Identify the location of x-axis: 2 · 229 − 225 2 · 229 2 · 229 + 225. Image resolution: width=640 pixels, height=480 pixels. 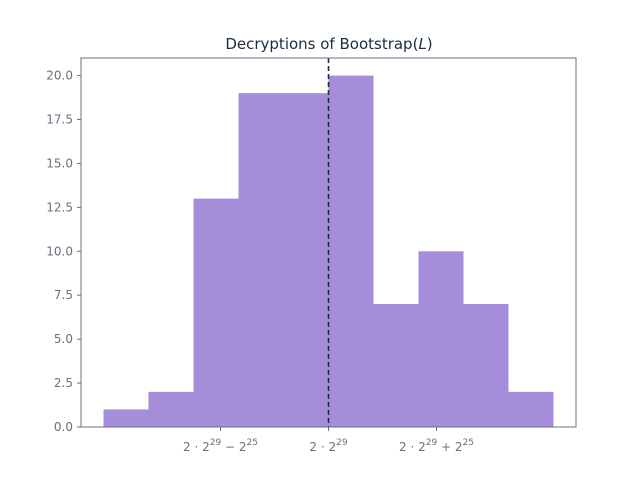
(328, 440).